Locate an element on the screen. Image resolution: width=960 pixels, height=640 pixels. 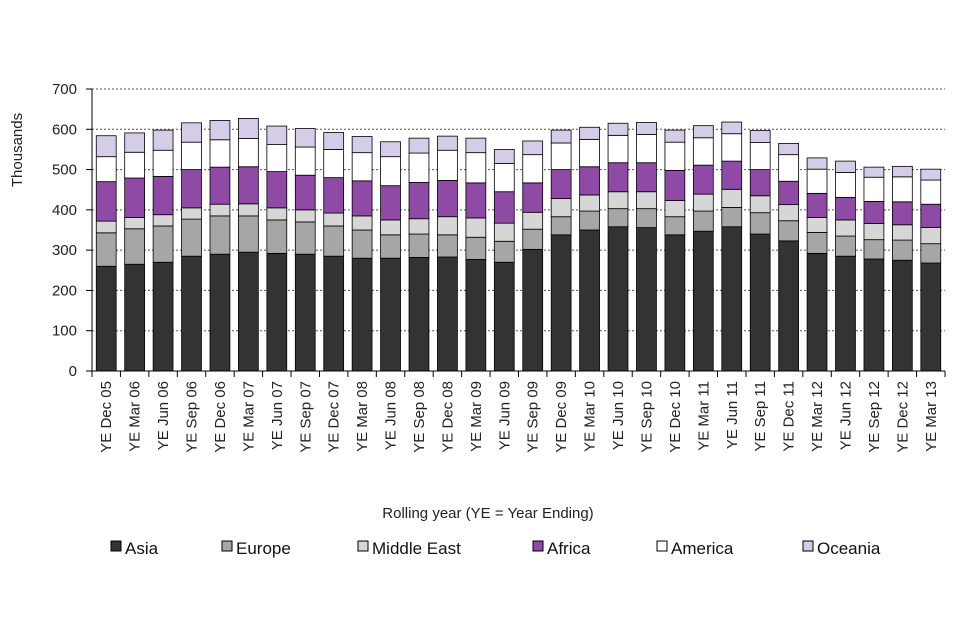
legend-item-africa: Africa is located at coordinates (561, 548).